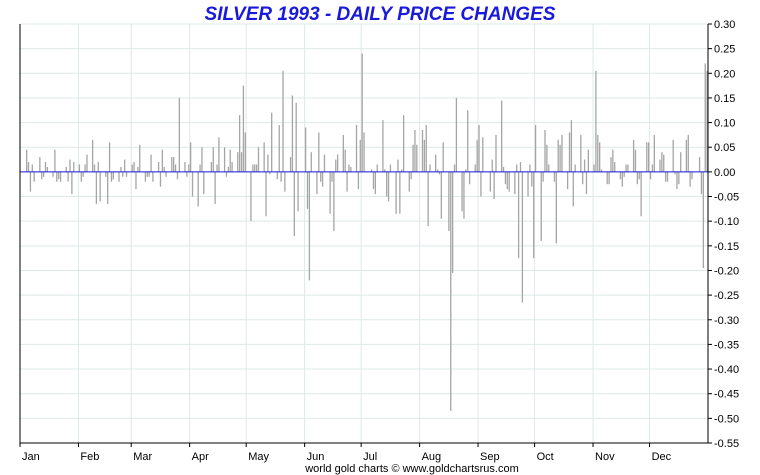 This screenshot has width=760, height=475. Describe the element at coordinates (142, 457) in the screenshot. I see `x-tick-label: Mar` at that location.